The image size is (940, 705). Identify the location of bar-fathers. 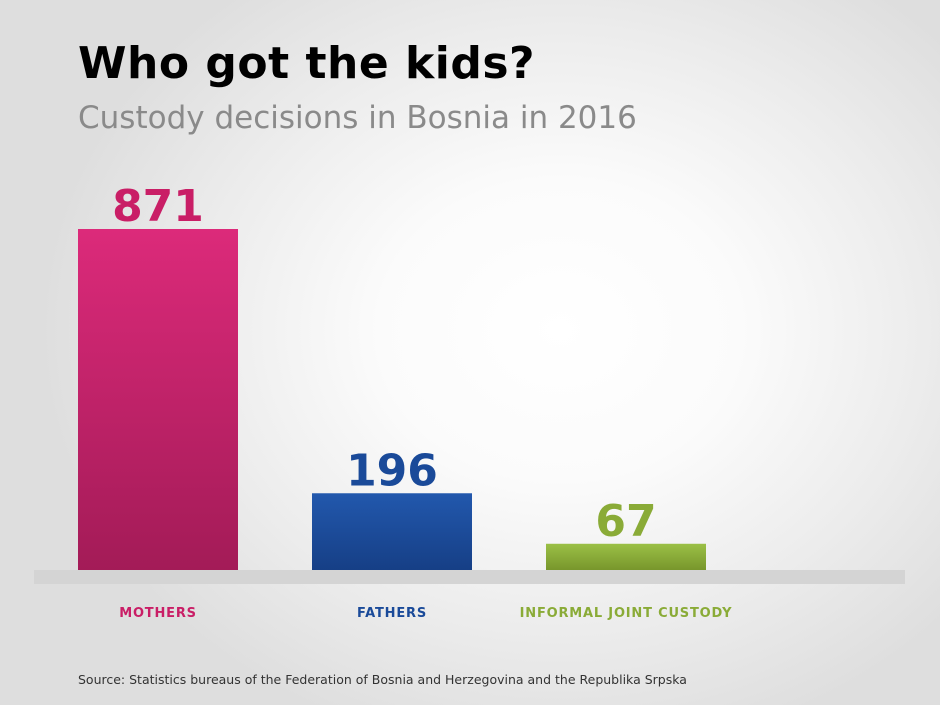
(392, 531).